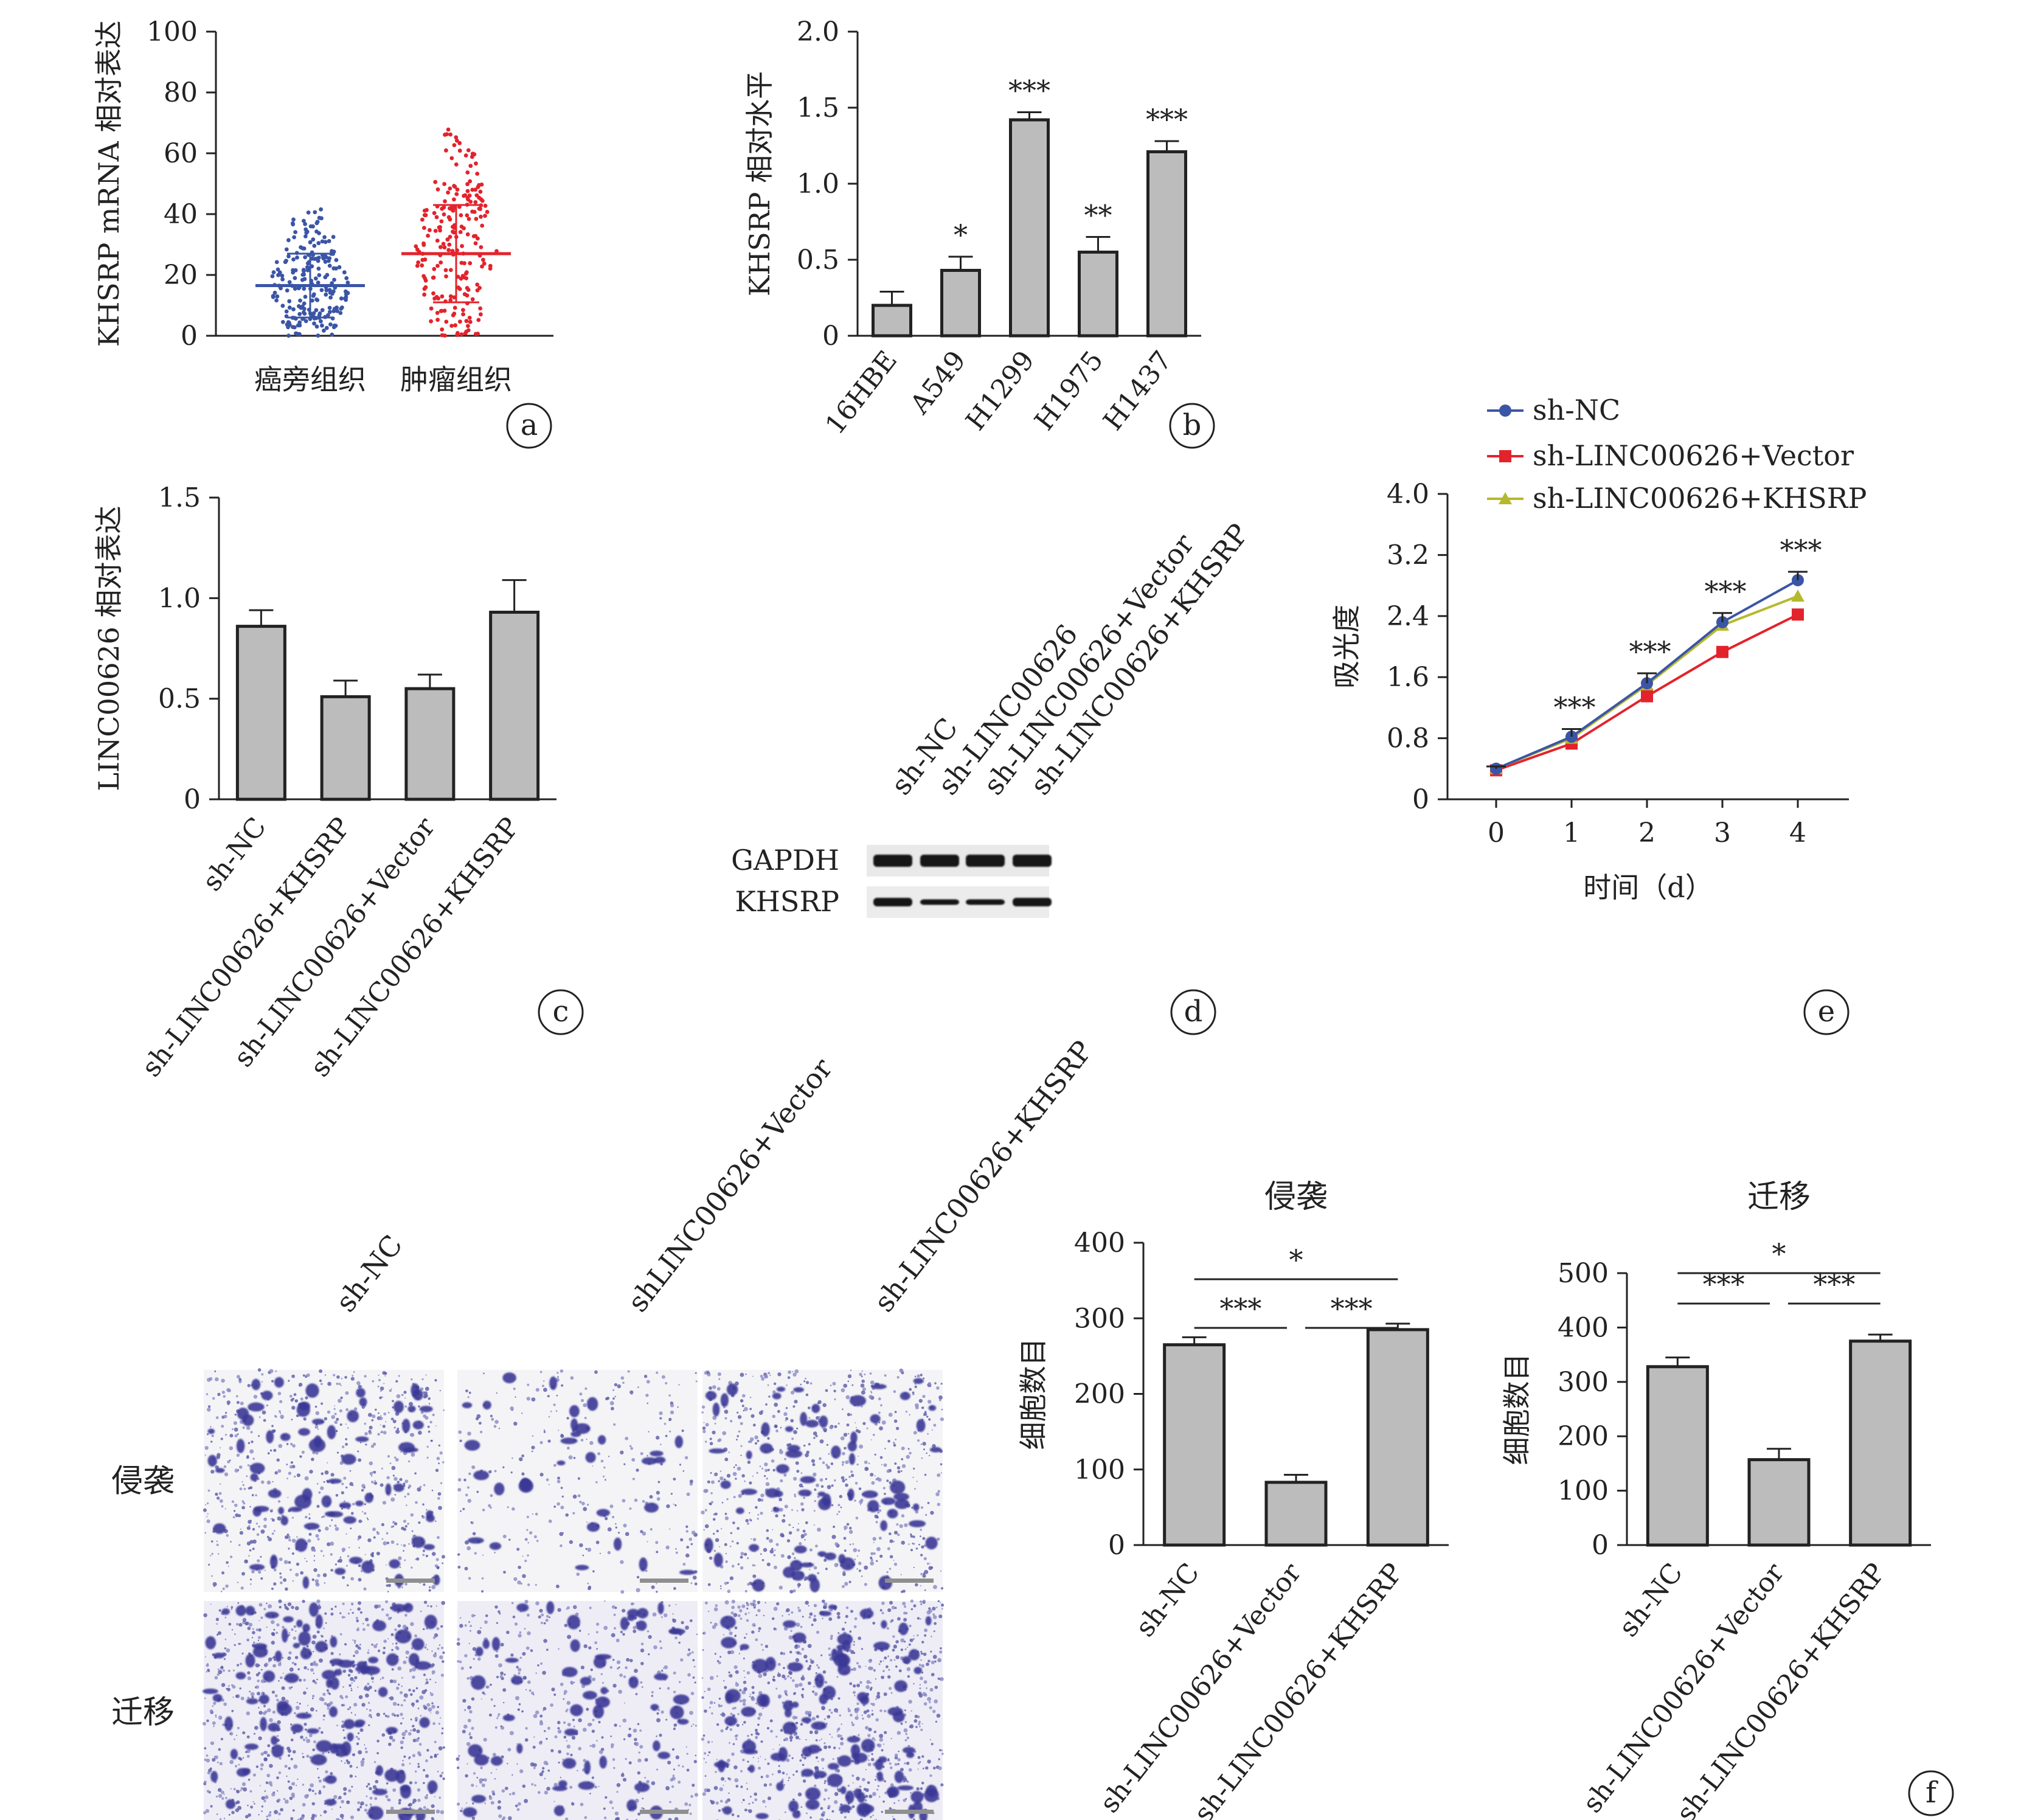 Image resolution: width=2035 pixels, height=1820 pixels. I want to click on e-legend-label: sh-LINC00626+Vector, so click(1693, 455).